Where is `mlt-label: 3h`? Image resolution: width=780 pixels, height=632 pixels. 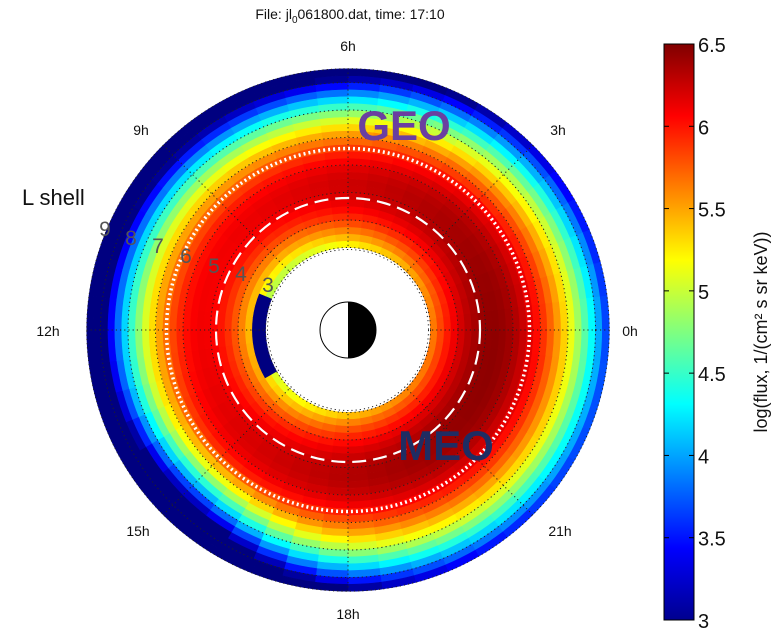
mlt-label: 3h is located at coordinates (558, 130).